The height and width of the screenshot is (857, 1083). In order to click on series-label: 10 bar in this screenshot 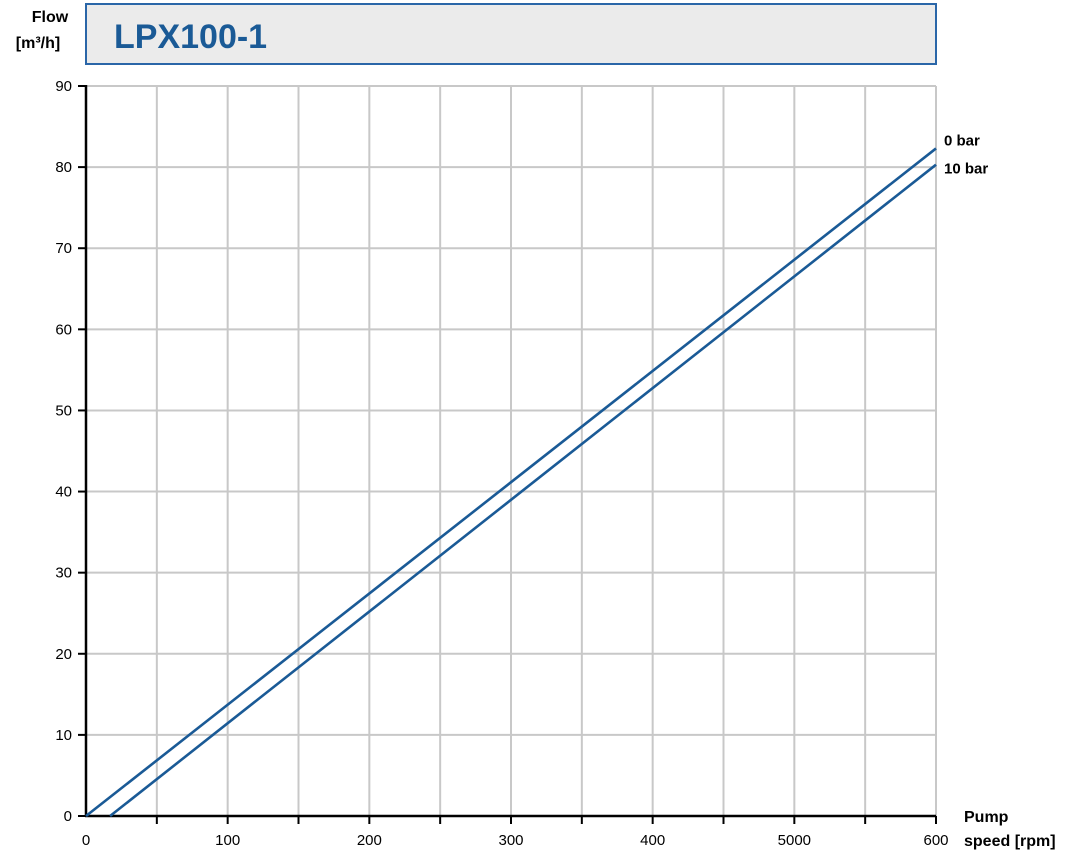, I will do `click(966, 169)`.